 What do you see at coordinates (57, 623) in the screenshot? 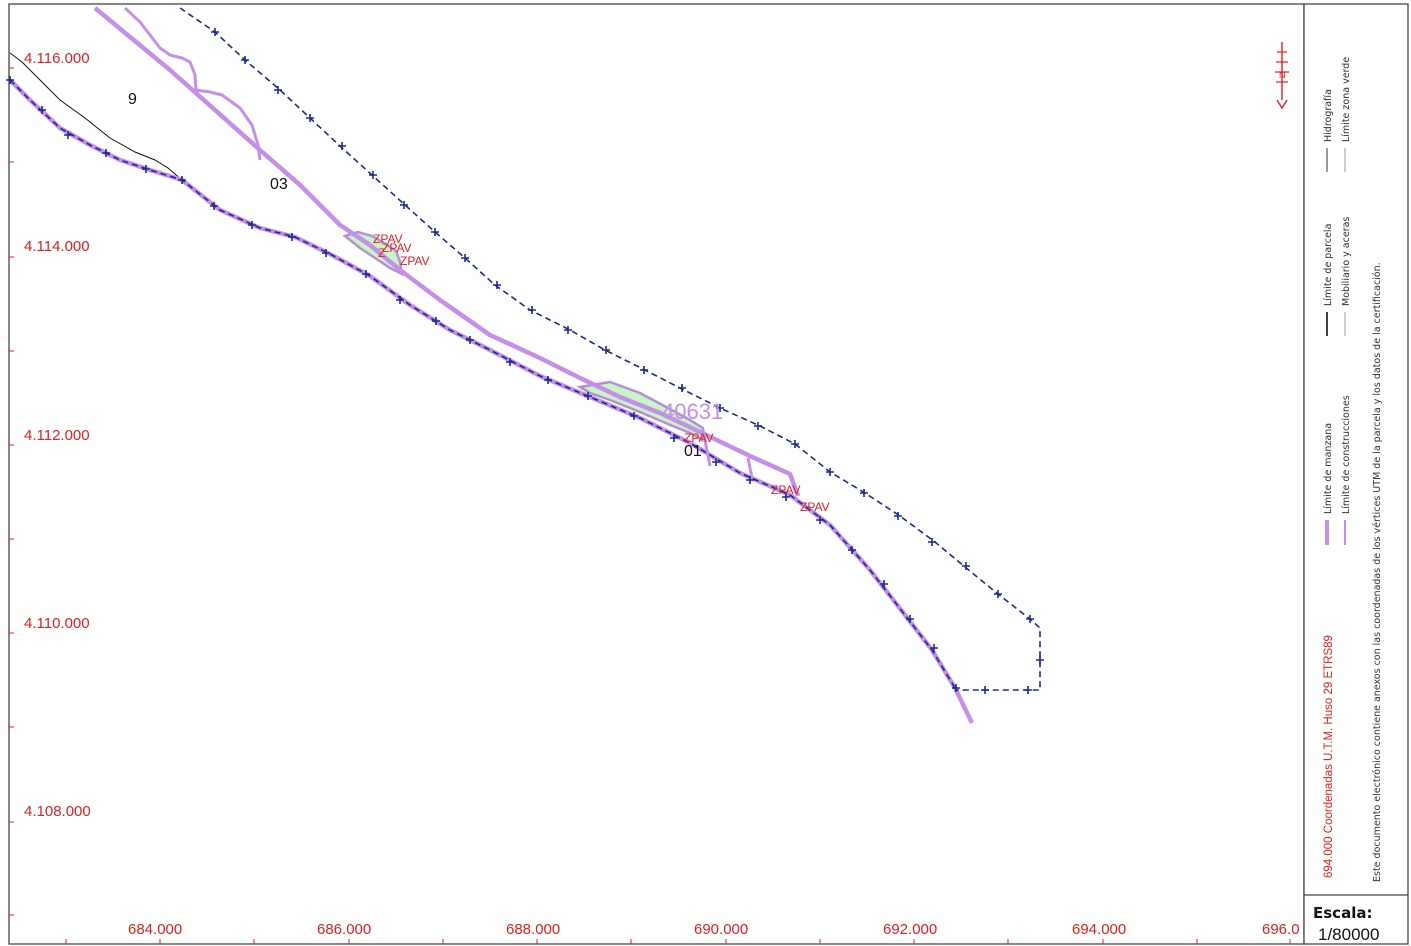
I see `y-label-4110000: 4.110.000` at bounding box center [57, 623].